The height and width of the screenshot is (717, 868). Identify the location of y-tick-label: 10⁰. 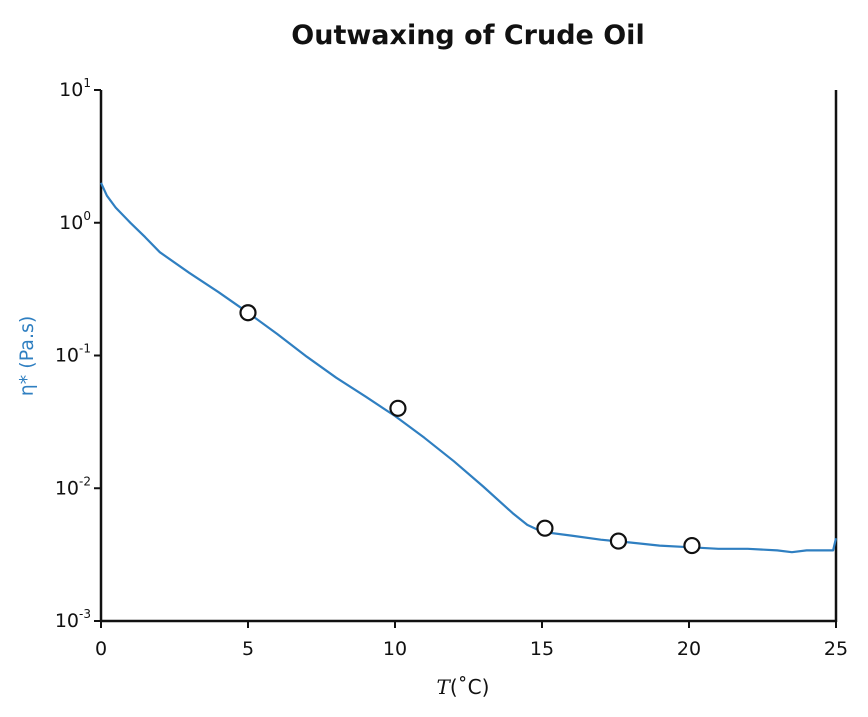
(75, 221).